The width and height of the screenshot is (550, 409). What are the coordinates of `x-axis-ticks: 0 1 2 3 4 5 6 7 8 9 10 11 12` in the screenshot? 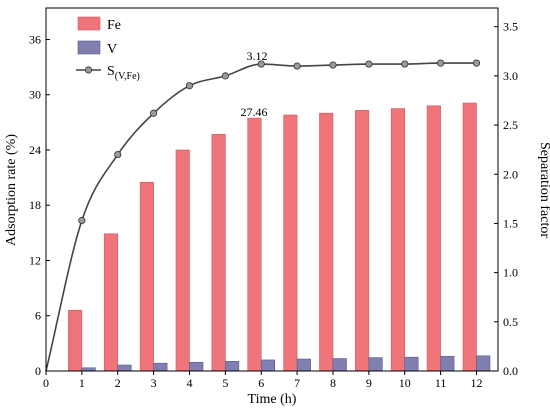 It's located at (262, 380).